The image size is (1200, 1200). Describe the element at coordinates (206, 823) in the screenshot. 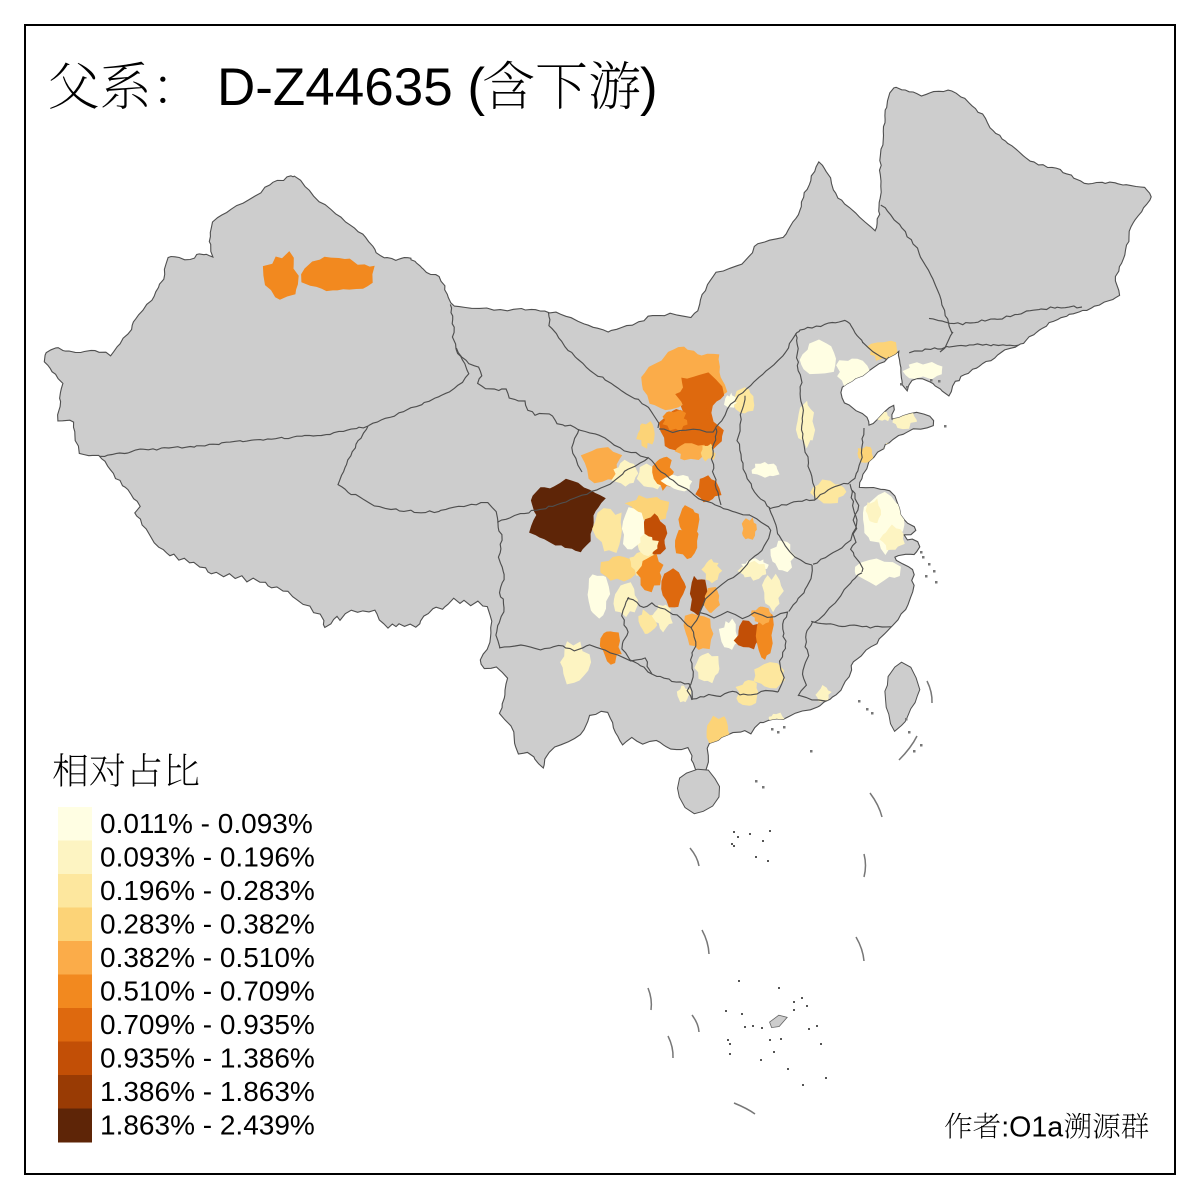

I see `svg-text: 0.011% - 0.093%` at that location.